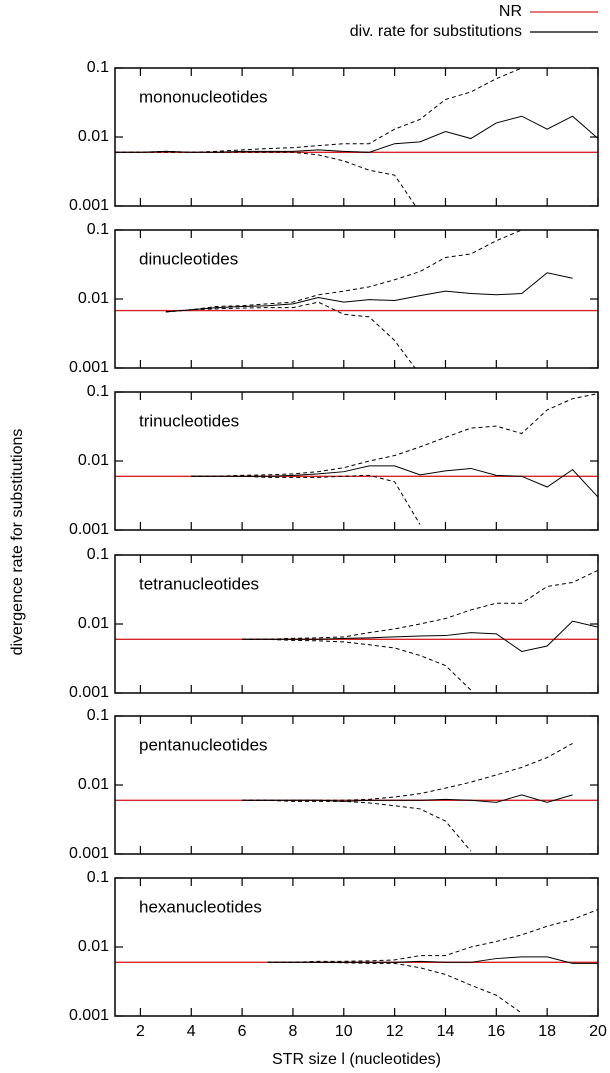  What do you see at coordinates (200, 906) in the screenshot?
I see `panel-title: hexanucleotides` at bounding box center [200, 906].